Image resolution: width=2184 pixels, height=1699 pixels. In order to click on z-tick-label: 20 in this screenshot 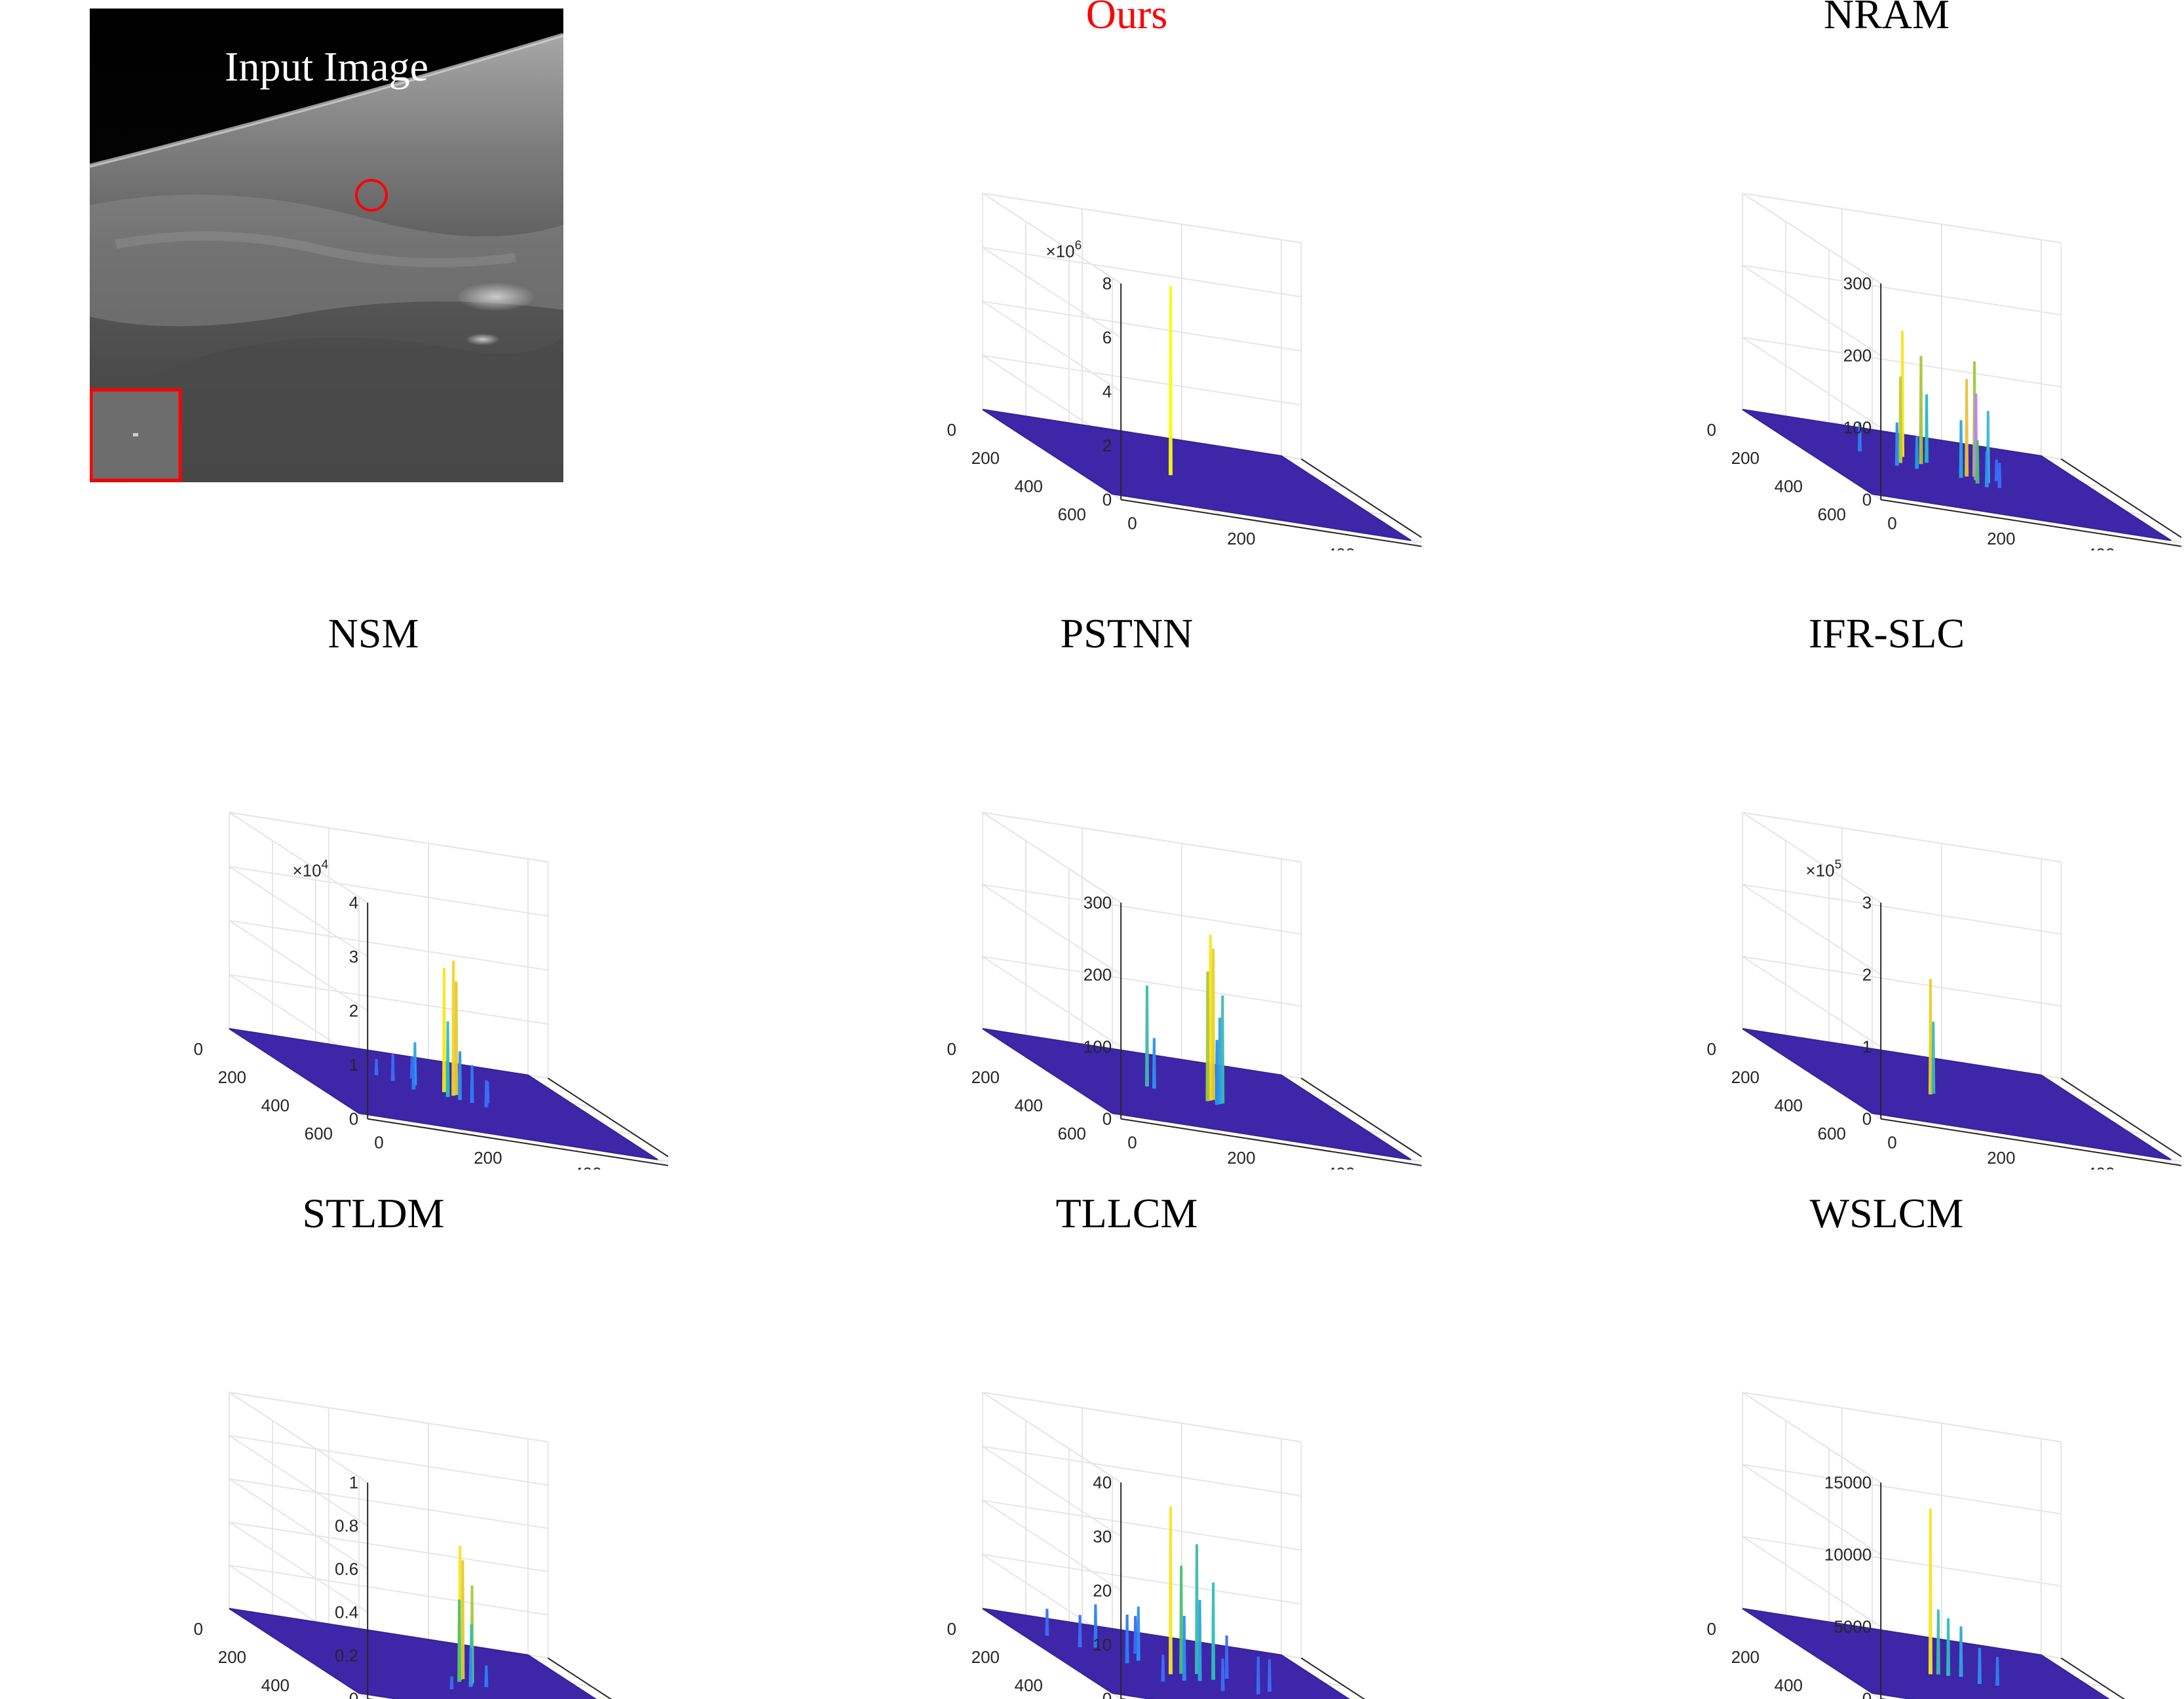, I will do `click(1102, 1591)`.